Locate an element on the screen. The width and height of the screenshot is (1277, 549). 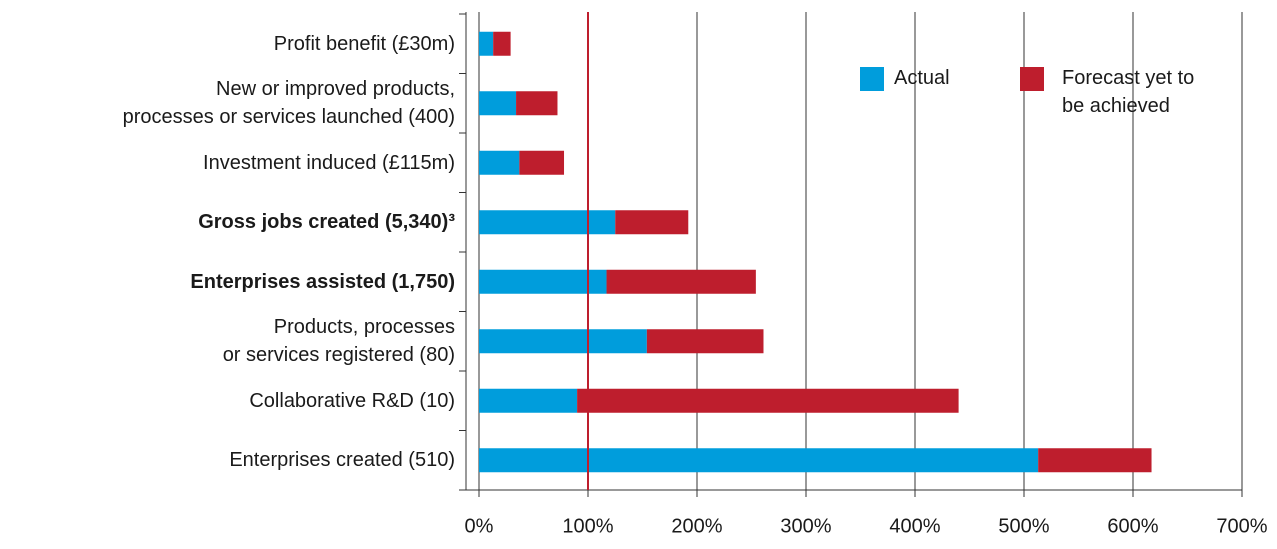
x-tick-label: 100% is located at coordinates (587, 526).